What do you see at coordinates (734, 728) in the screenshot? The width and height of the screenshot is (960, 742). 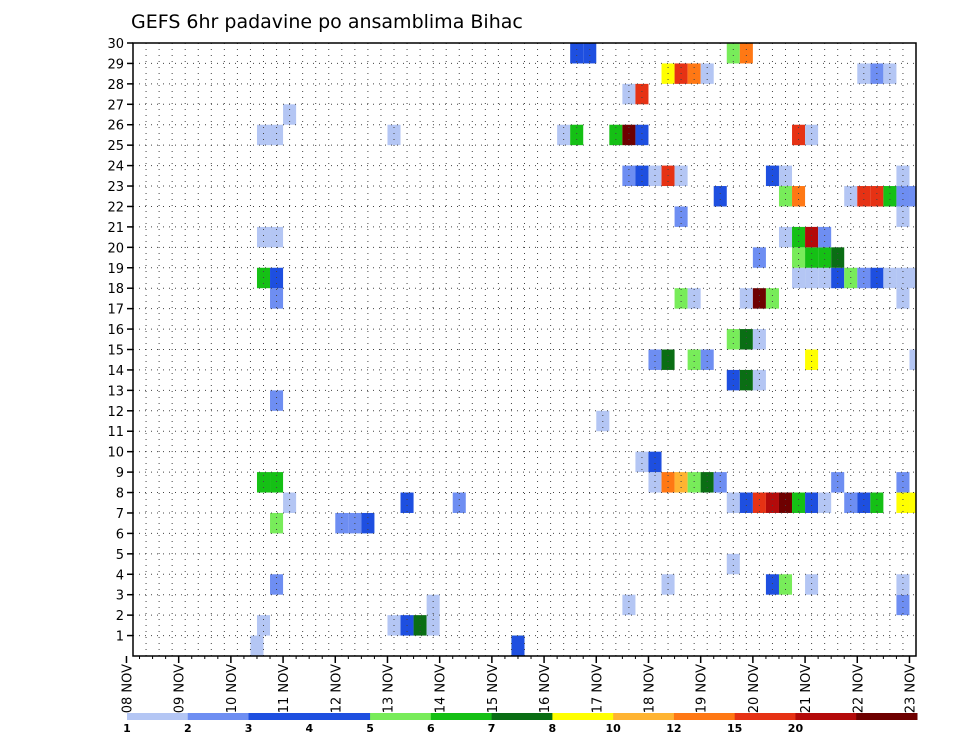 I see `colorbar-tick-label: 15` at bounding box center [734, 728].